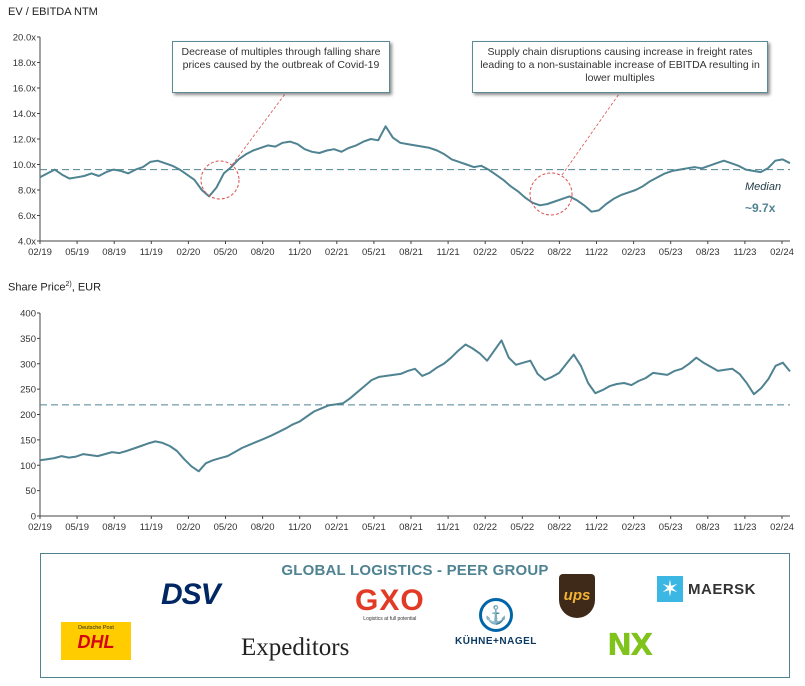  What do you see at coordinates (191, 594) in the screenshot?
I see `dsv-logo: DSV` at bounding box center [191, 594].